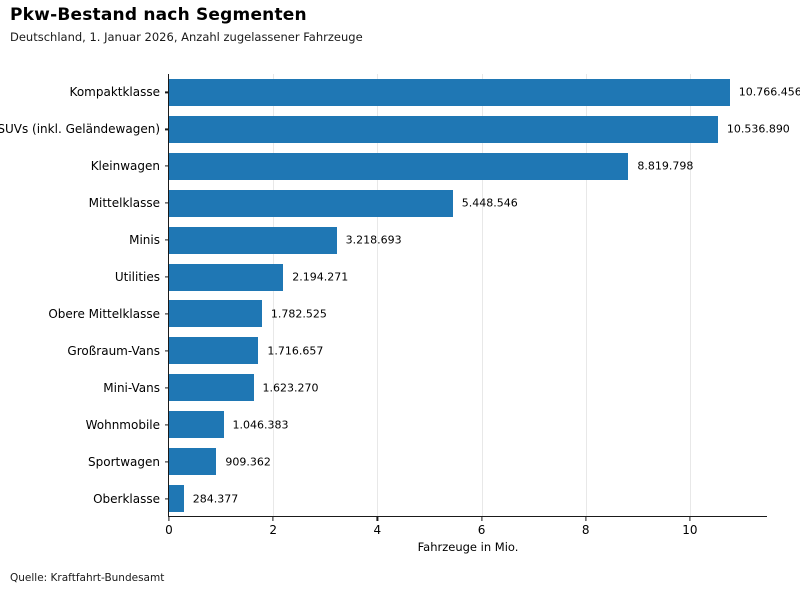 This screenshot has width=800, height=600. Describe the element at coordinates (377, 530) in the screenshot. I see `x-tick-label: 4` at that location.